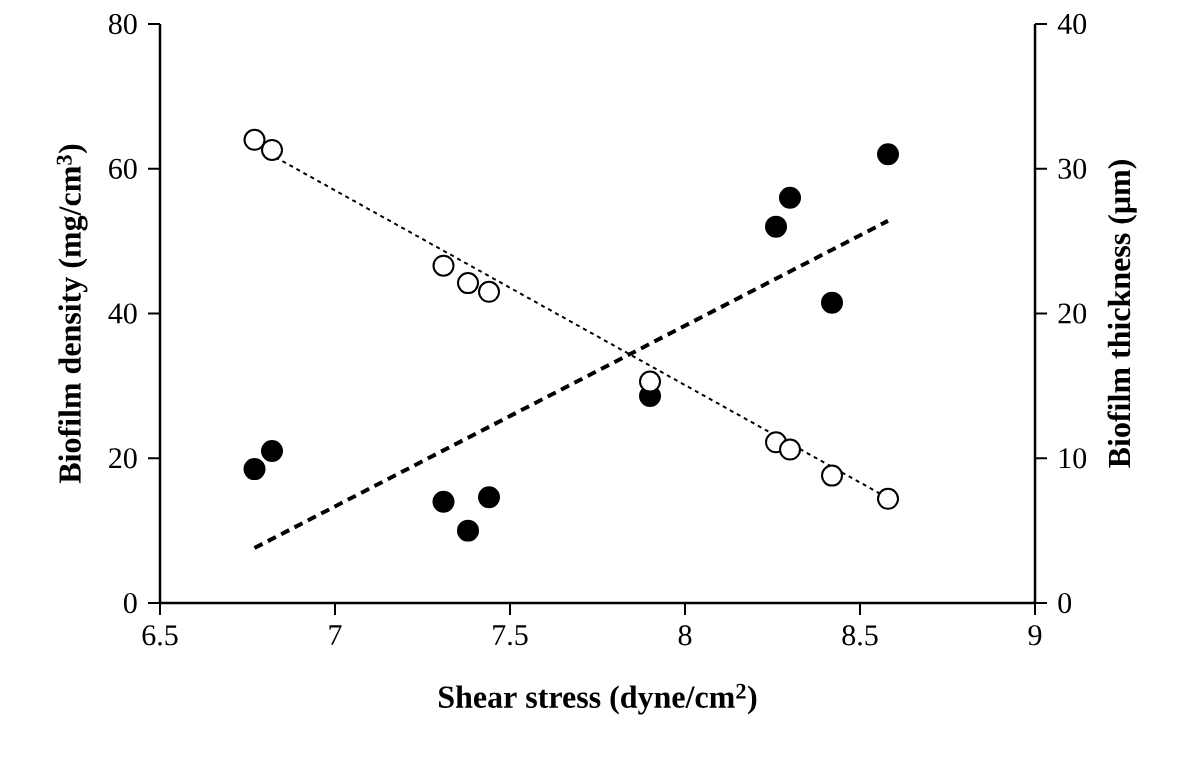 The image size is (1182, 774). I want to click on y2-tick-label: 30, so click(1072, 168).